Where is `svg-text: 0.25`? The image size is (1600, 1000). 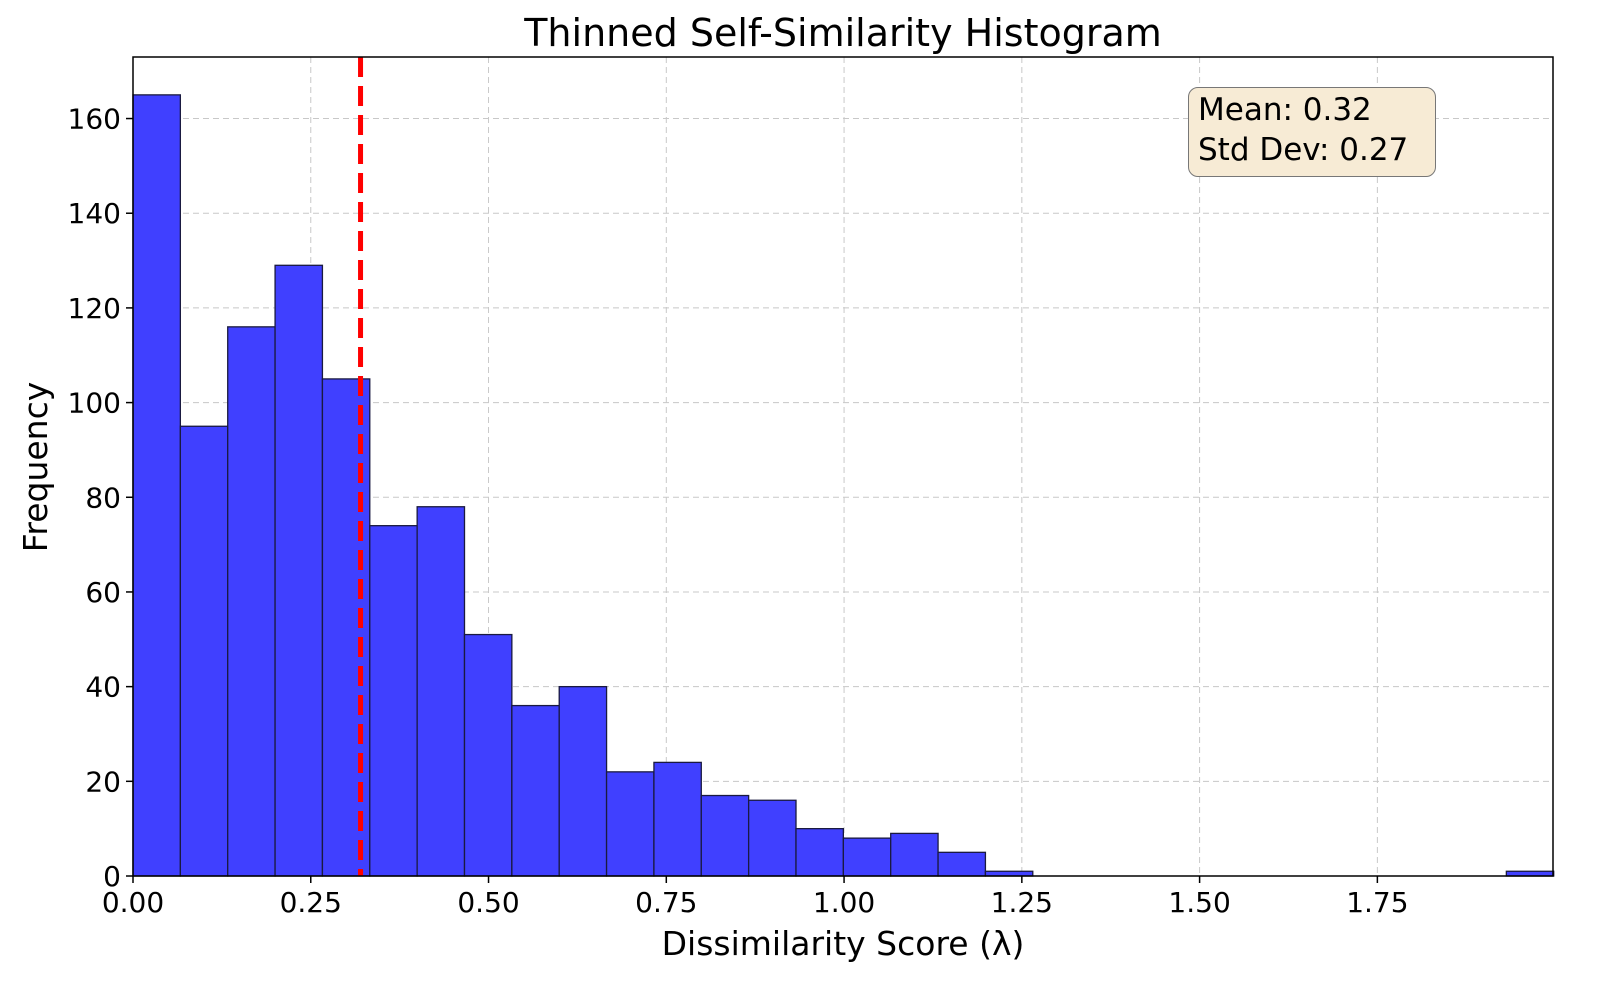 svg-text: 0.25 is located at coordinates (311, 902).